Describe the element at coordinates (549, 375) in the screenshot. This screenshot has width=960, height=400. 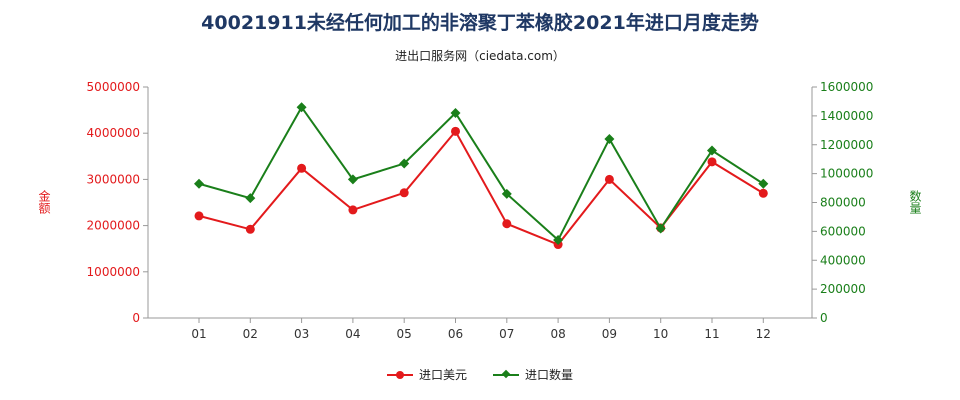
I see `legend-series2-label: 进口数量` at that location.